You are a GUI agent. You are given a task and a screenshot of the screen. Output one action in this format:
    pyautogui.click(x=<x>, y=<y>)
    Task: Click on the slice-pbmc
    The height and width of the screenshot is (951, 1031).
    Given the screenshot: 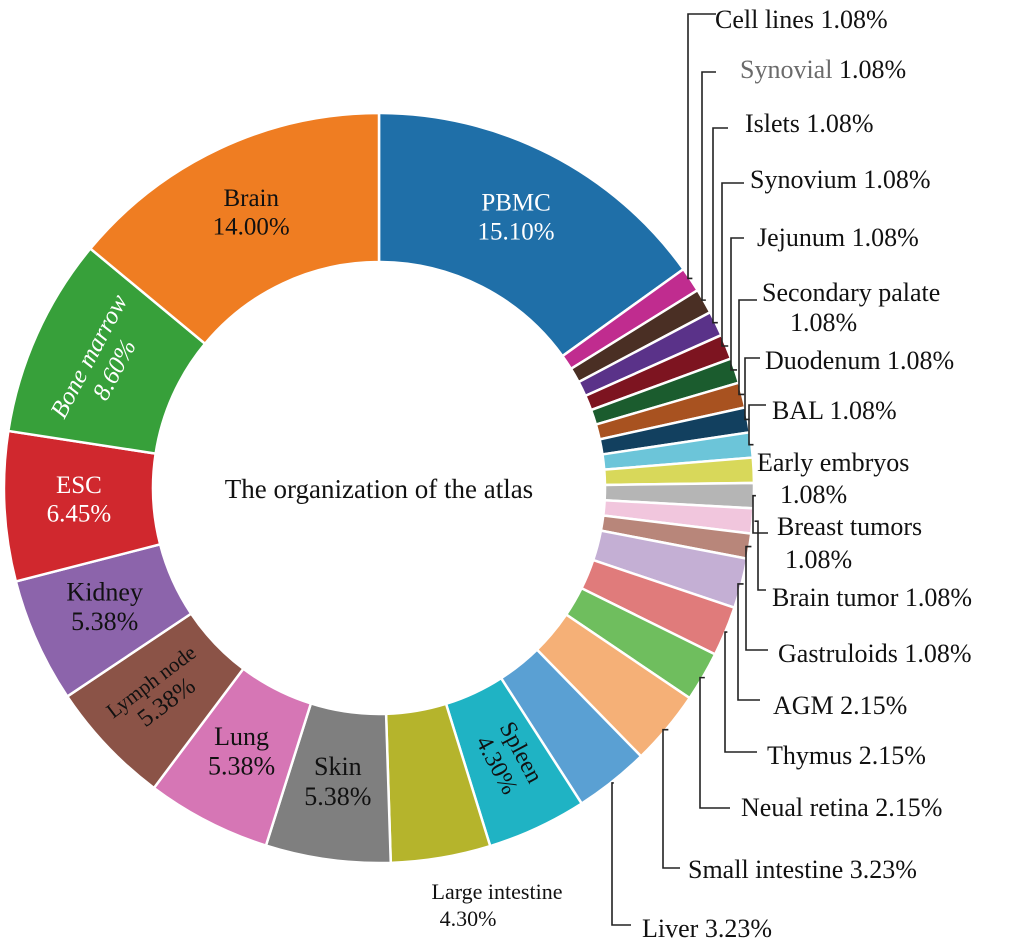 What is the action you would take?
    pyautogui.click(x=531, y=234)
    